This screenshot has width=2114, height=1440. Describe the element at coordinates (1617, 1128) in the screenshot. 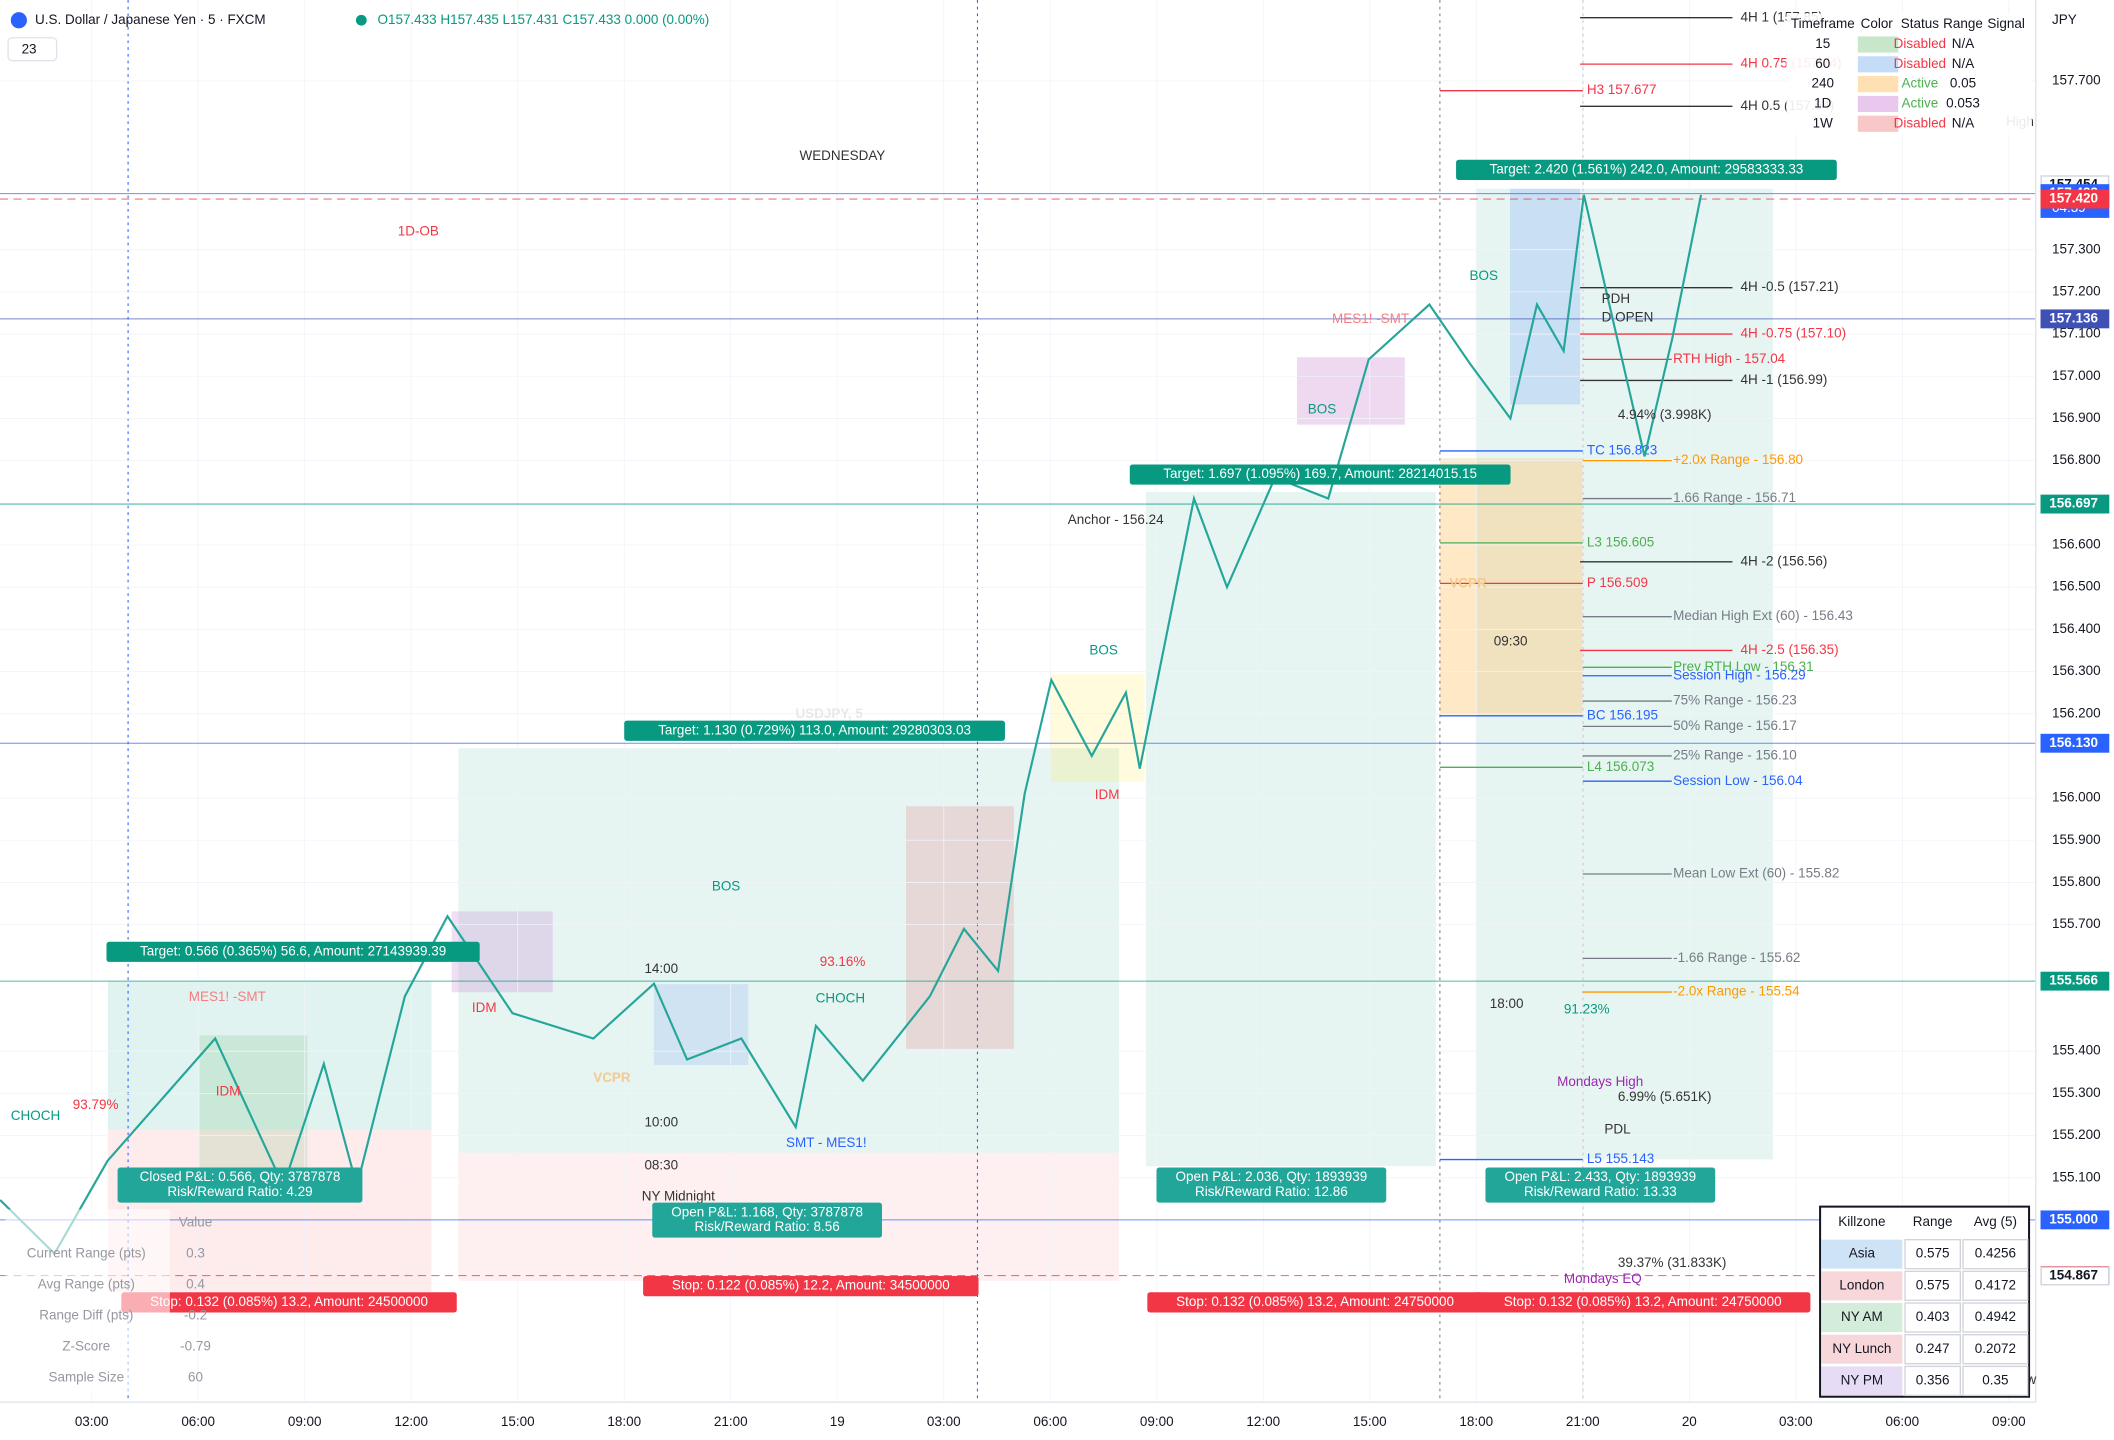

I see `annotation: PDL` at that location.